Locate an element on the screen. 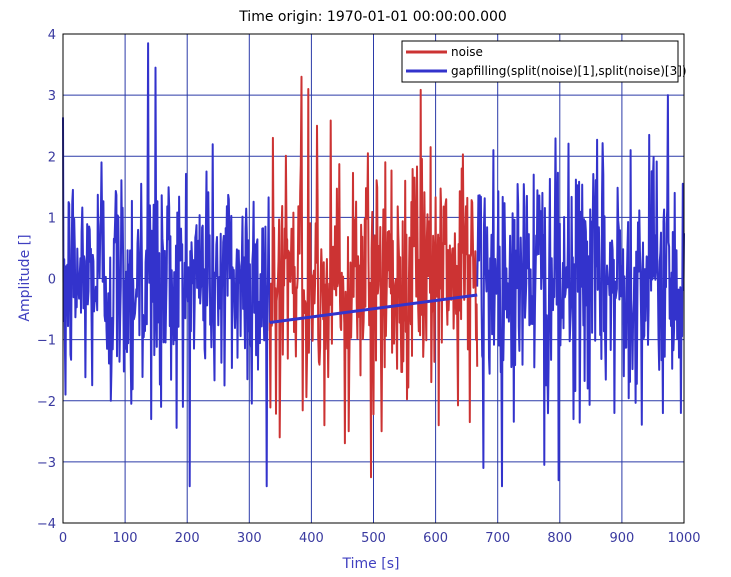  y-tick-label: 3 is located at coordinates (52, 96).